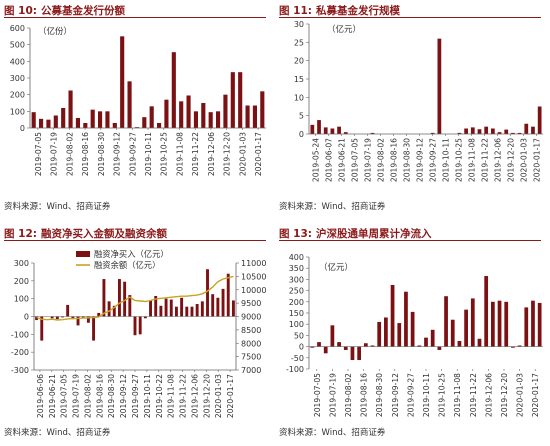 Image resolution: width=550 pixels, height=446 pixels. Describe the element at coordinates (299, 42) in the screenshot. I see `y-tick-label: 25` at that location.